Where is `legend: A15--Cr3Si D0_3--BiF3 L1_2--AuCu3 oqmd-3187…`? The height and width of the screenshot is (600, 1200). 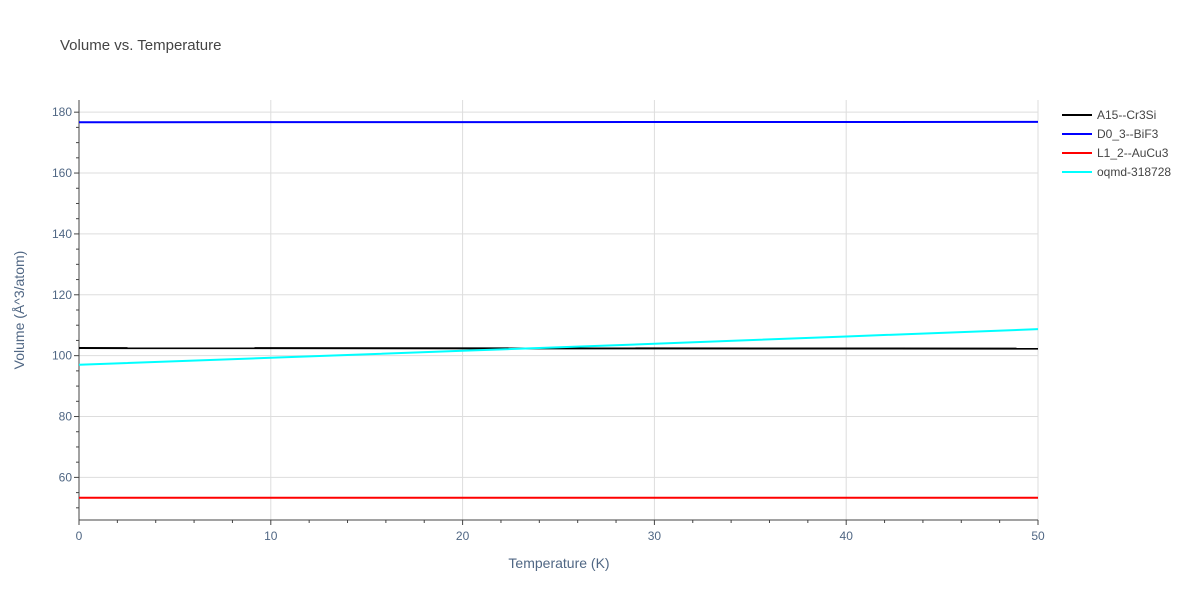 legend: A15--Cr3Si D0_3--BiF3 L1_2--AuCu3 oqmd-3187… is located at coordinates (1116, 143).